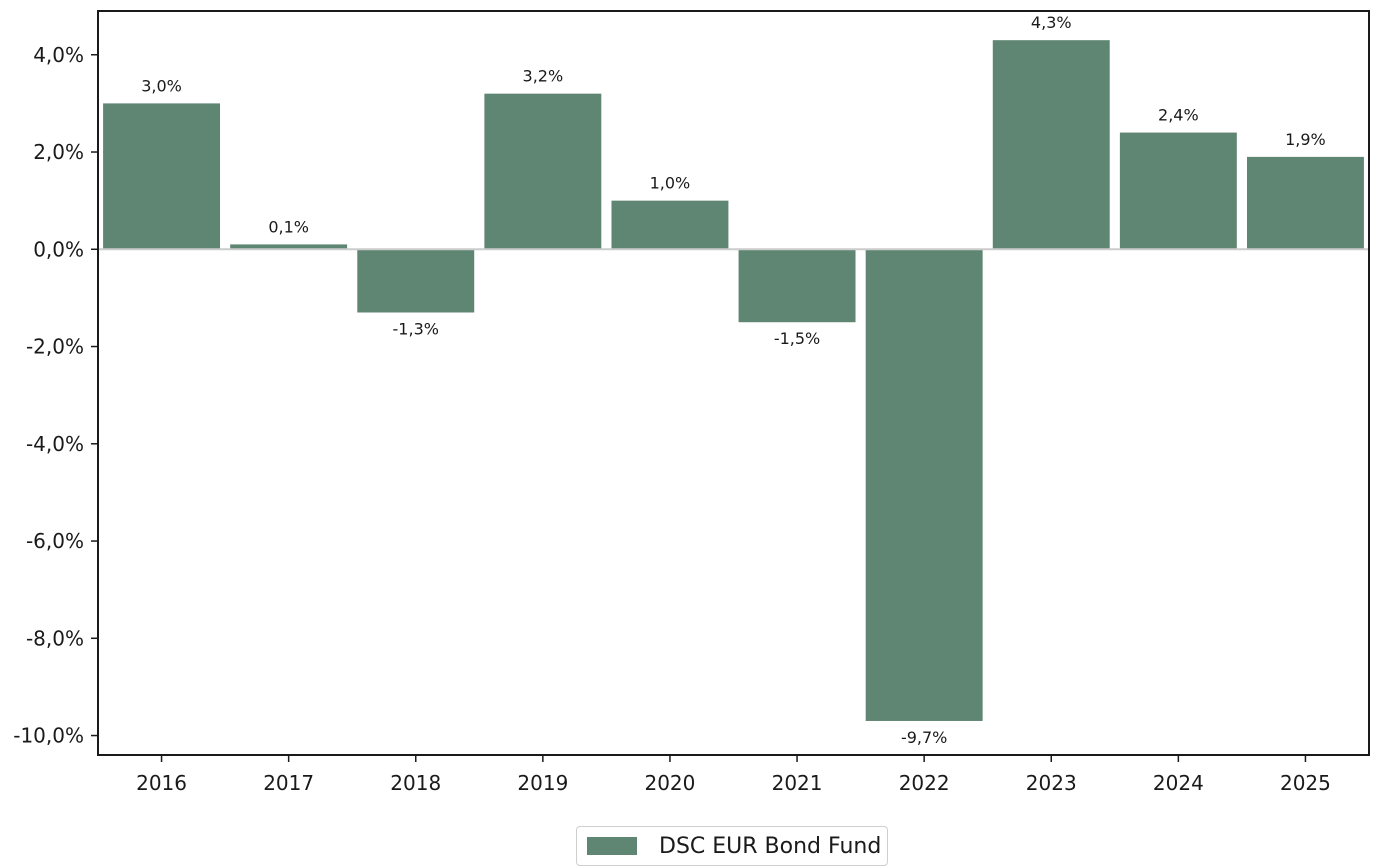 The height and width of the screenshot is (868, 1373). What do you see at coordinates (669, 783) in the screenshot?
I see `x-tick-label-2020: 2020` at bounding box center [669, 783].